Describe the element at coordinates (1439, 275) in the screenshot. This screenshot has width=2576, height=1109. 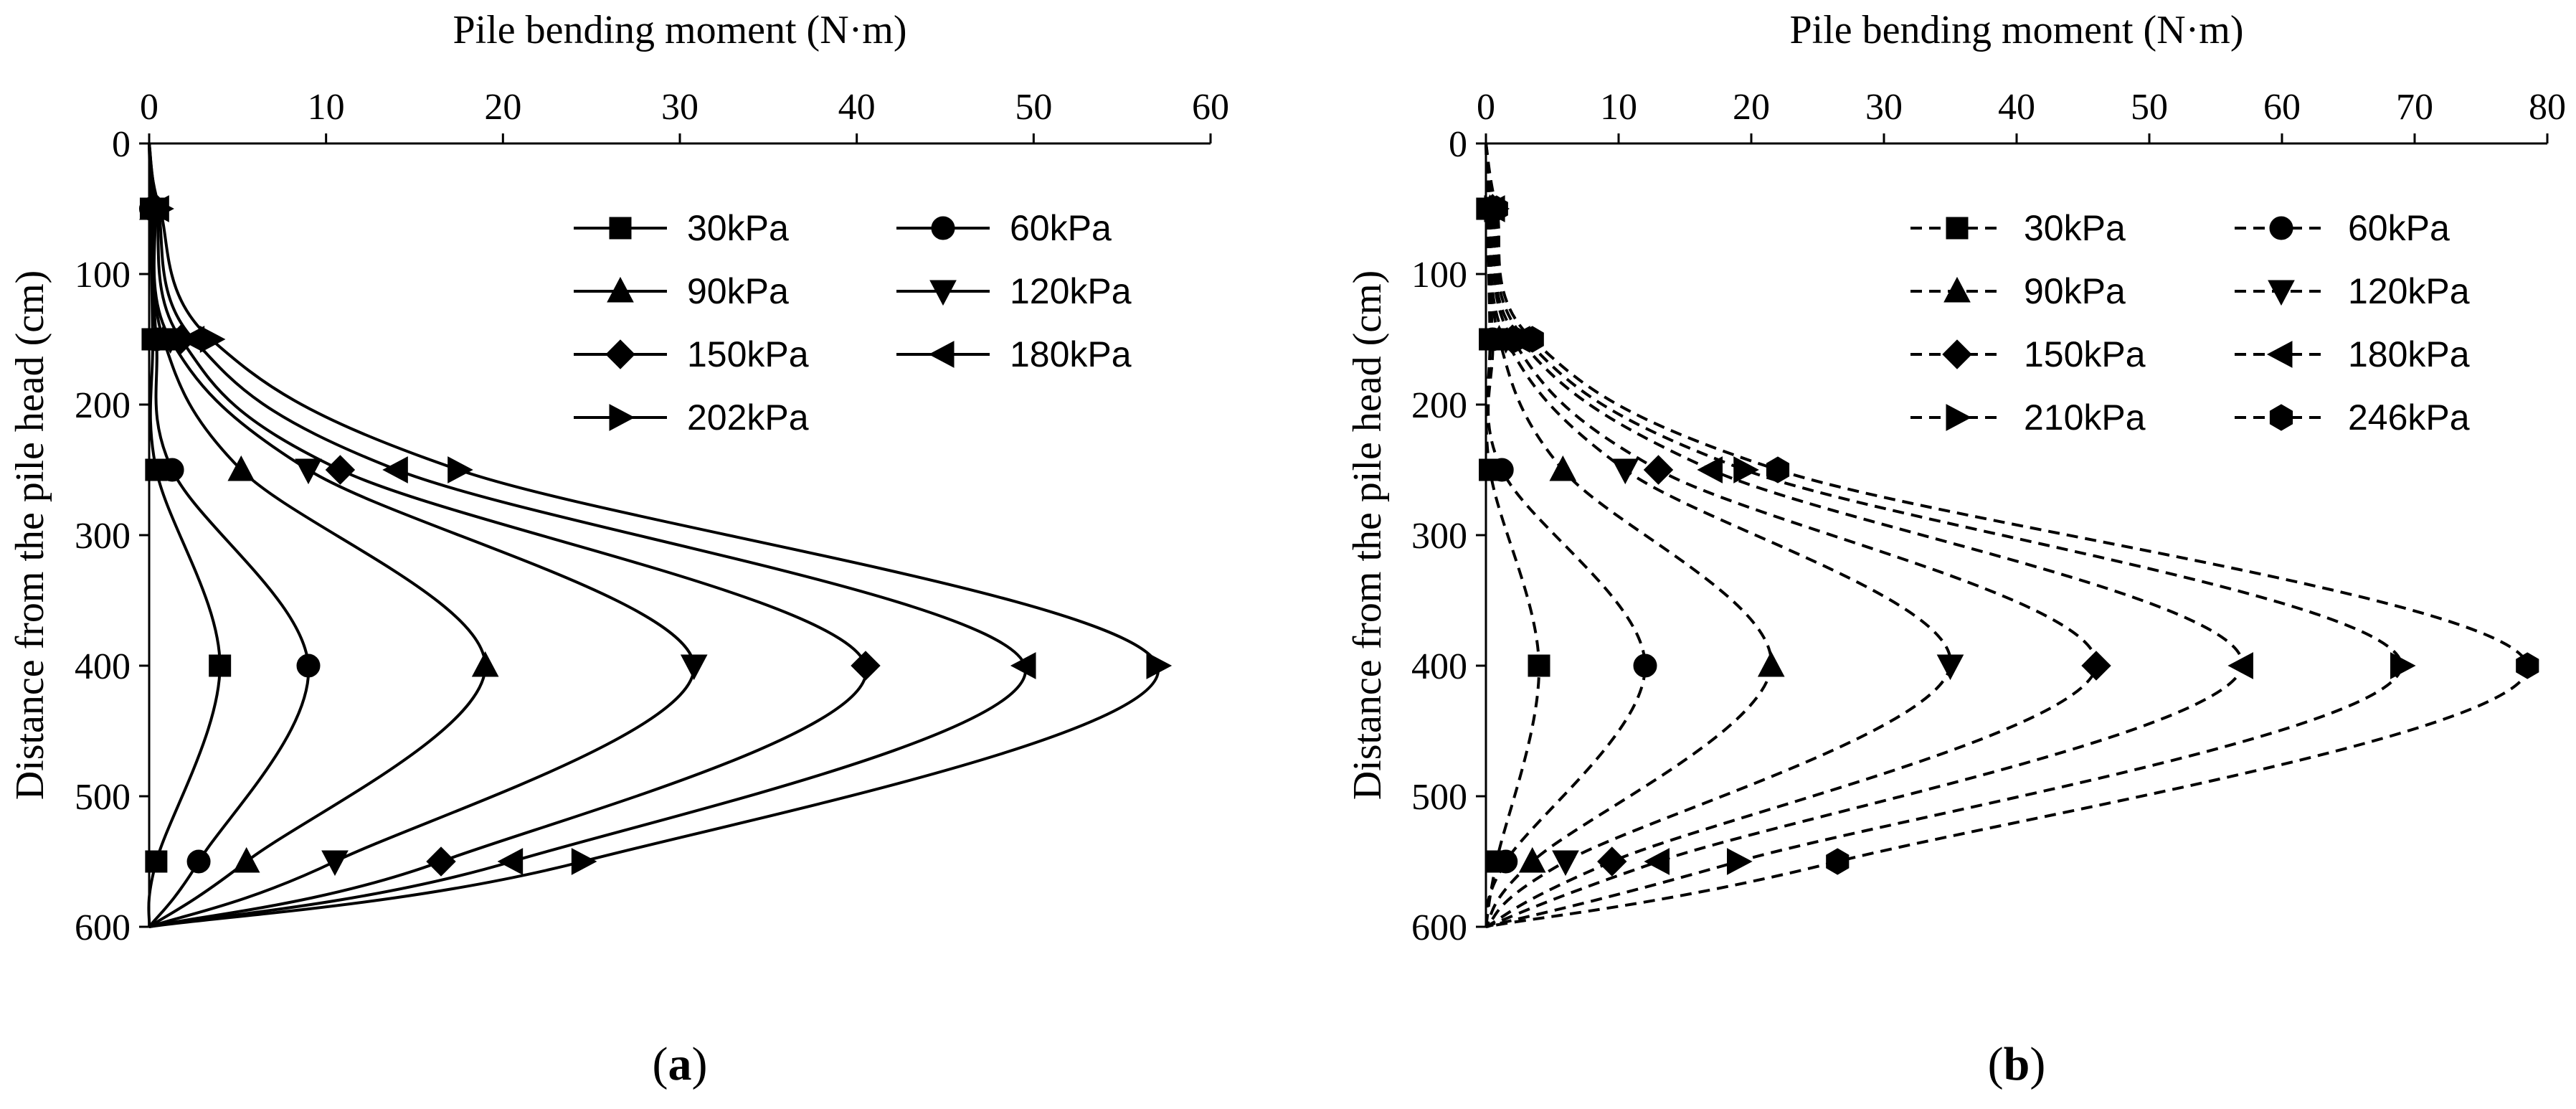
I see `y-tick-label: 100` at that location.